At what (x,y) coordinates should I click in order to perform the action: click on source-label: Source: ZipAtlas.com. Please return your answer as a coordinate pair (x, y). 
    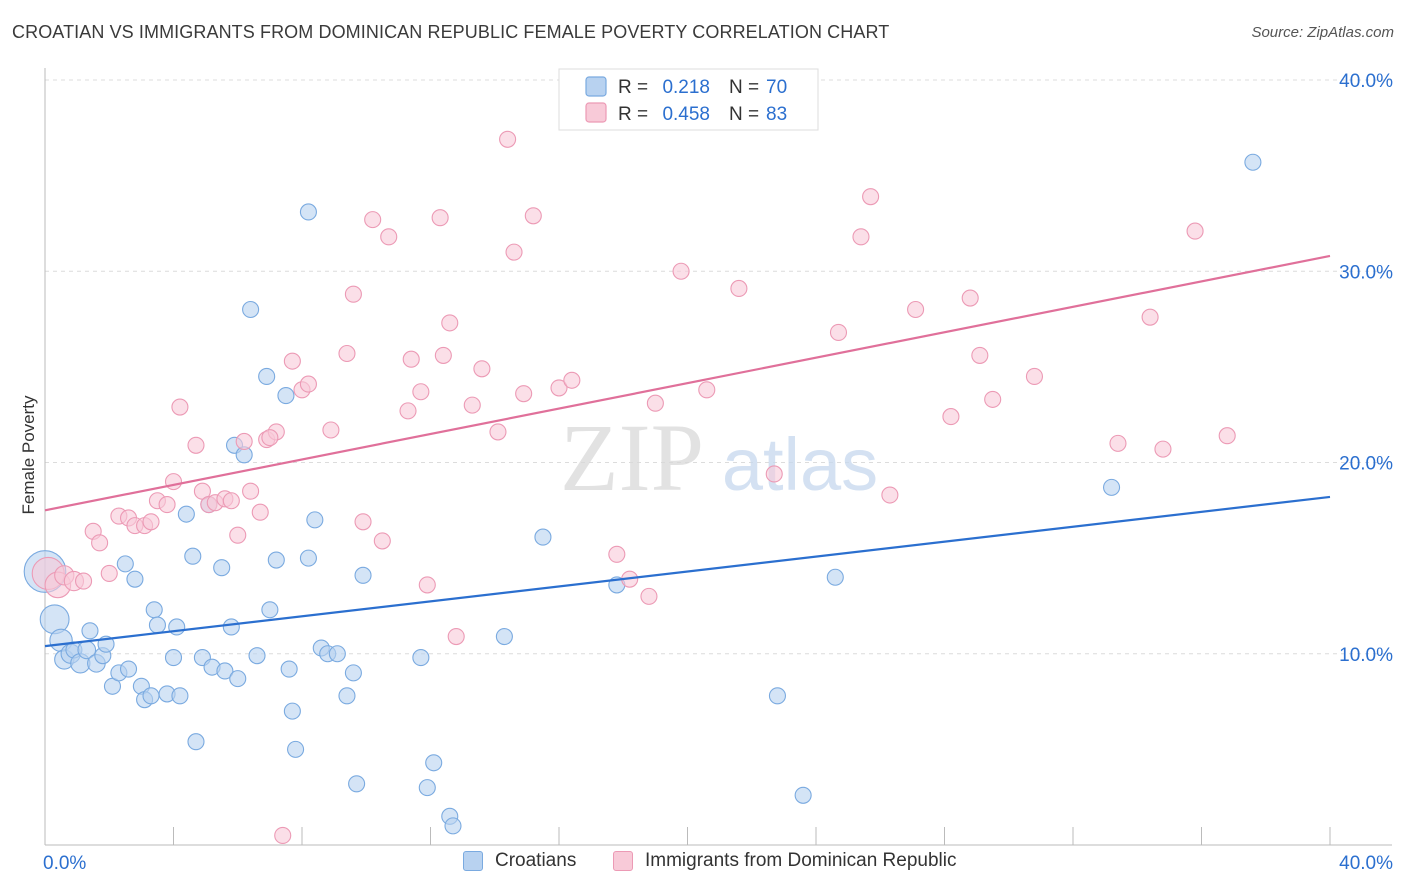
    Looking at the image, I should click on (1322, 32).